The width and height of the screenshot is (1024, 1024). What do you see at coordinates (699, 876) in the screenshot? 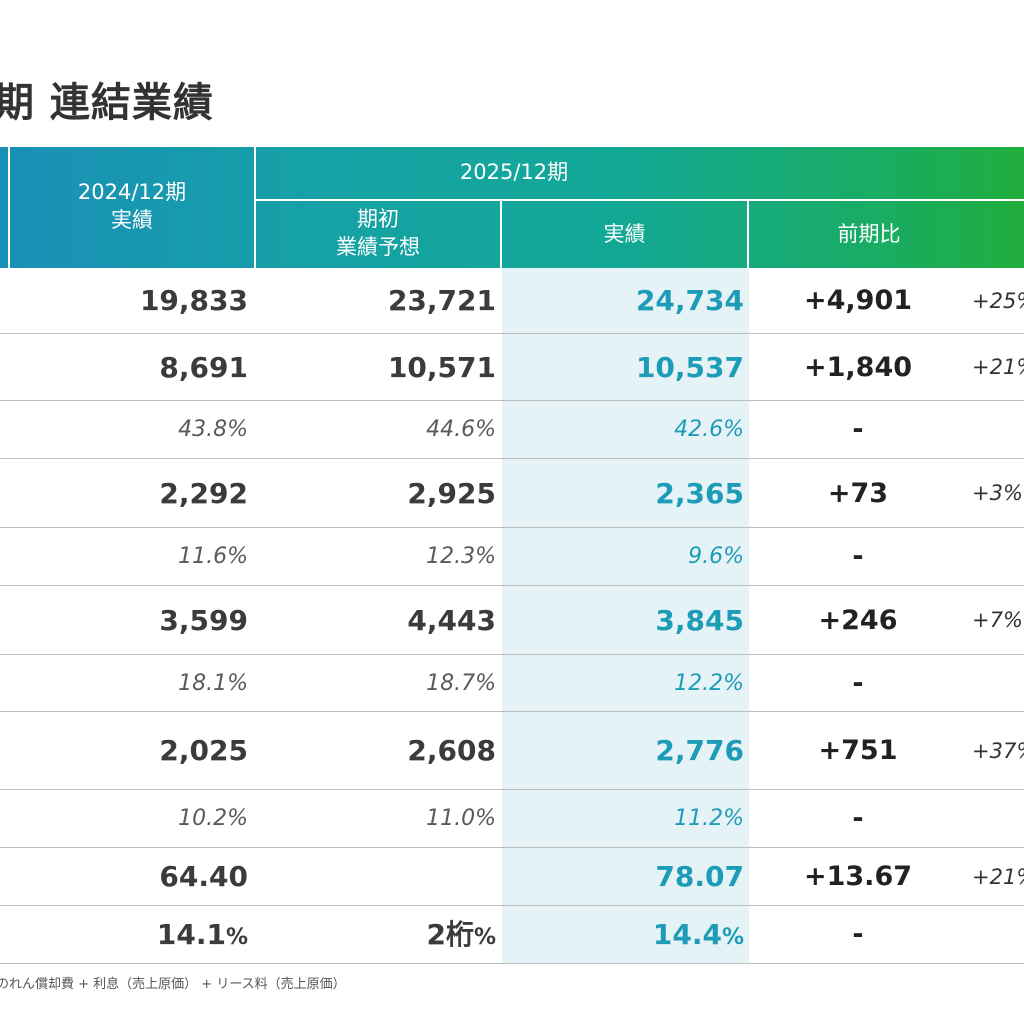
I see `actual-cell: 78.07` at bounding box center [699, 876].